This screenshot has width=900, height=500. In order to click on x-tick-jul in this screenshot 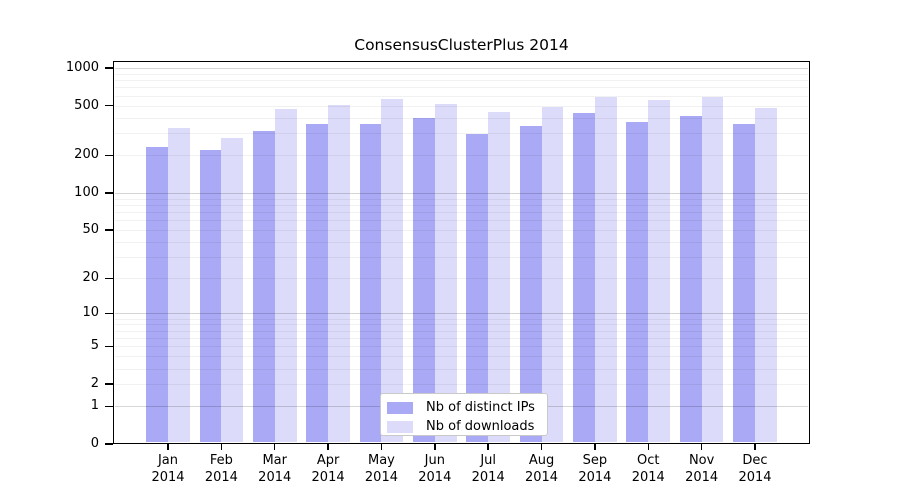, I will do `click(488, 447)`.